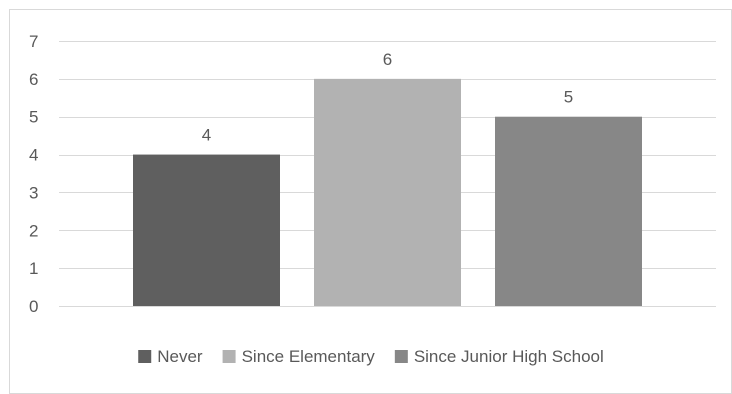 This screenshot has width=732, height=394. Describe the element at coordinates (33, 268) in the screenshot. I see `y-tick-label: 1` at that location.